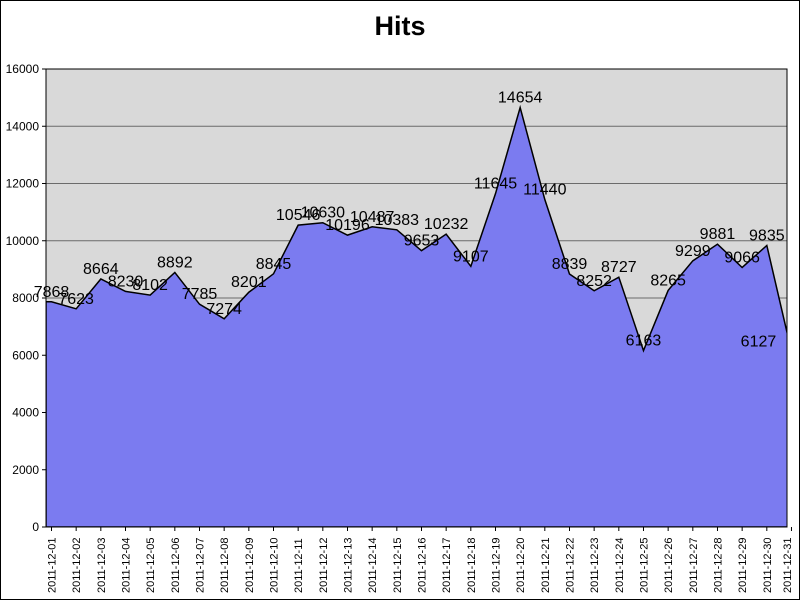 The width and height of the screenshot is (800, 600). I want to click on x-tick-label: 2011-12-15, so click(398, 565).